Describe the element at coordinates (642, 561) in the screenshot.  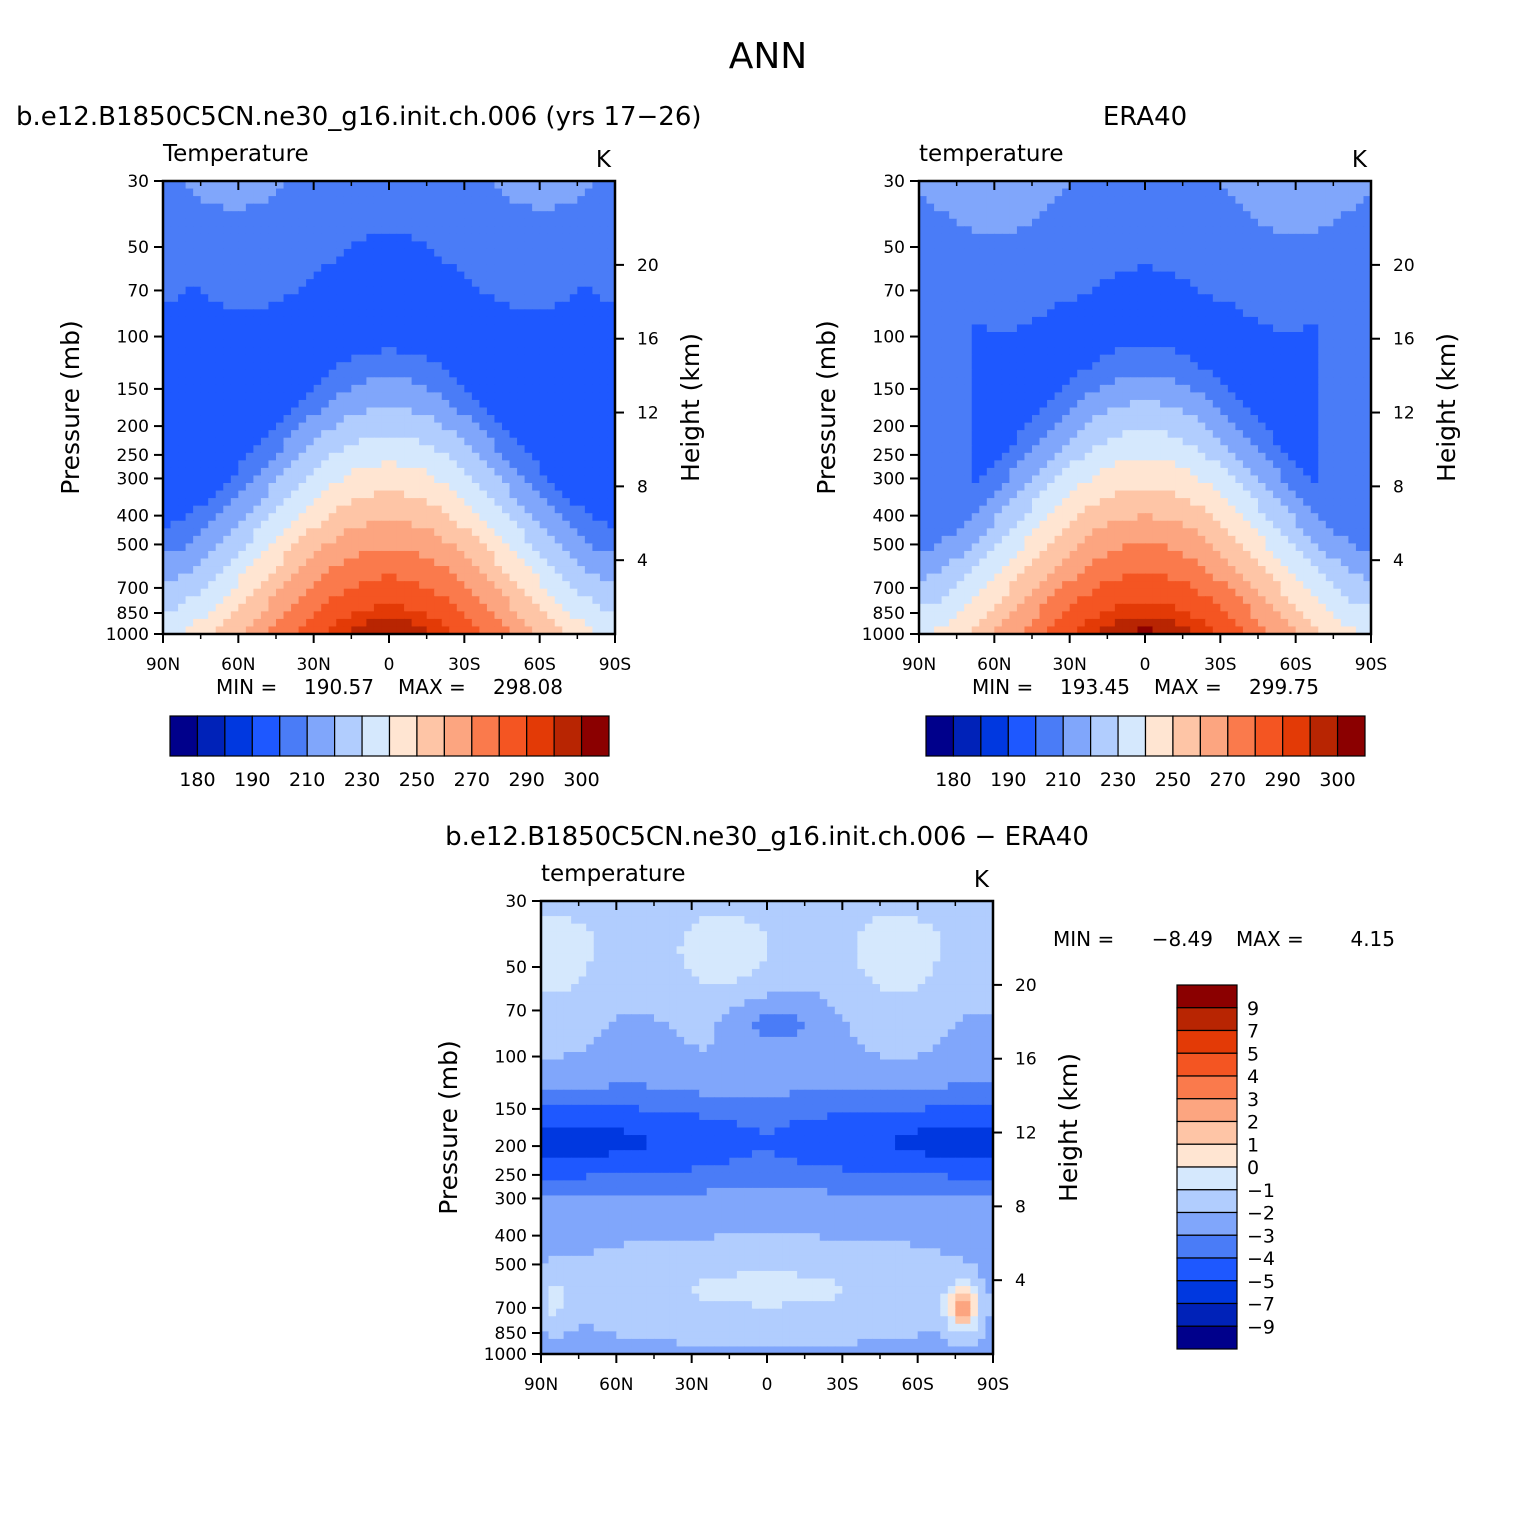
I see `height-tick-label: 4` at that location.